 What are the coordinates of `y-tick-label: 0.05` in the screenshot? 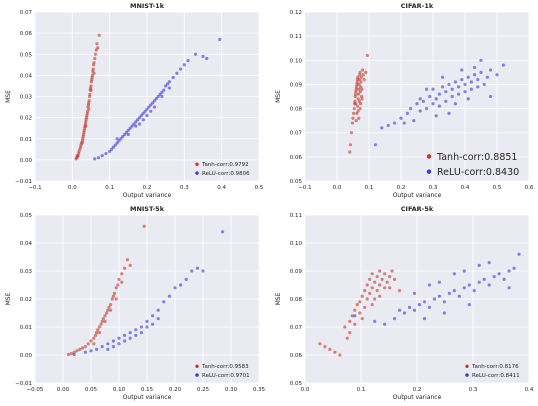 It's located at (26, 216).